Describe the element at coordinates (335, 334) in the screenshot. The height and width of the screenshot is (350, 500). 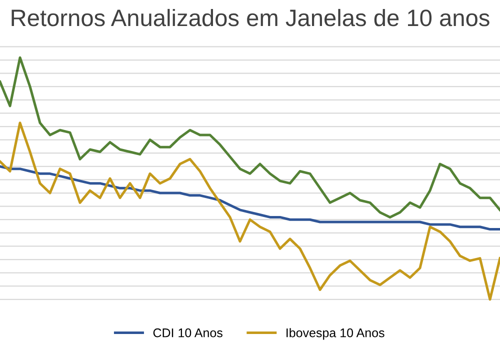
I see `legend-label: Ibovespa 10 Anos` at that location.